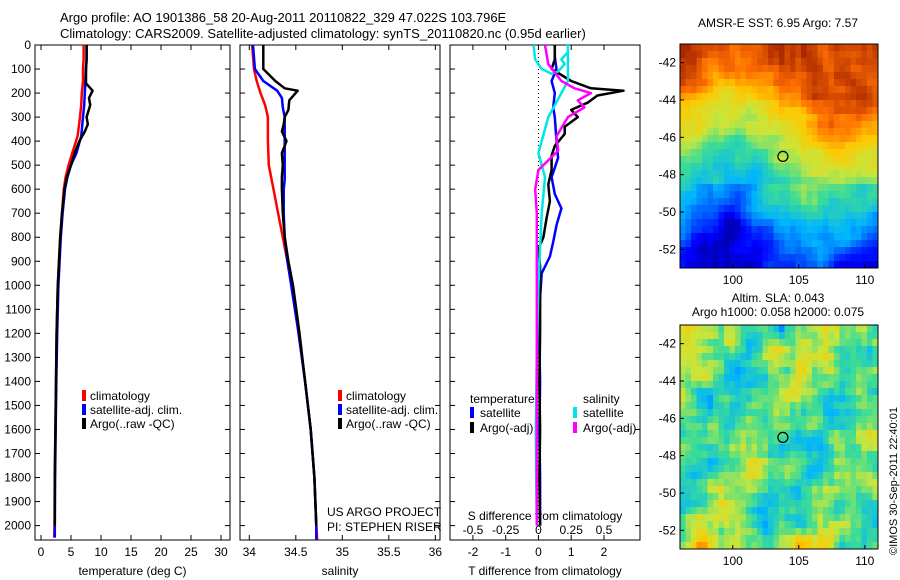 The image size is (900, 580). What do you see at coordinates (21, 261) in the screenshot?
I see `depth-tick-label: 900` at bounding box center [21, 261].